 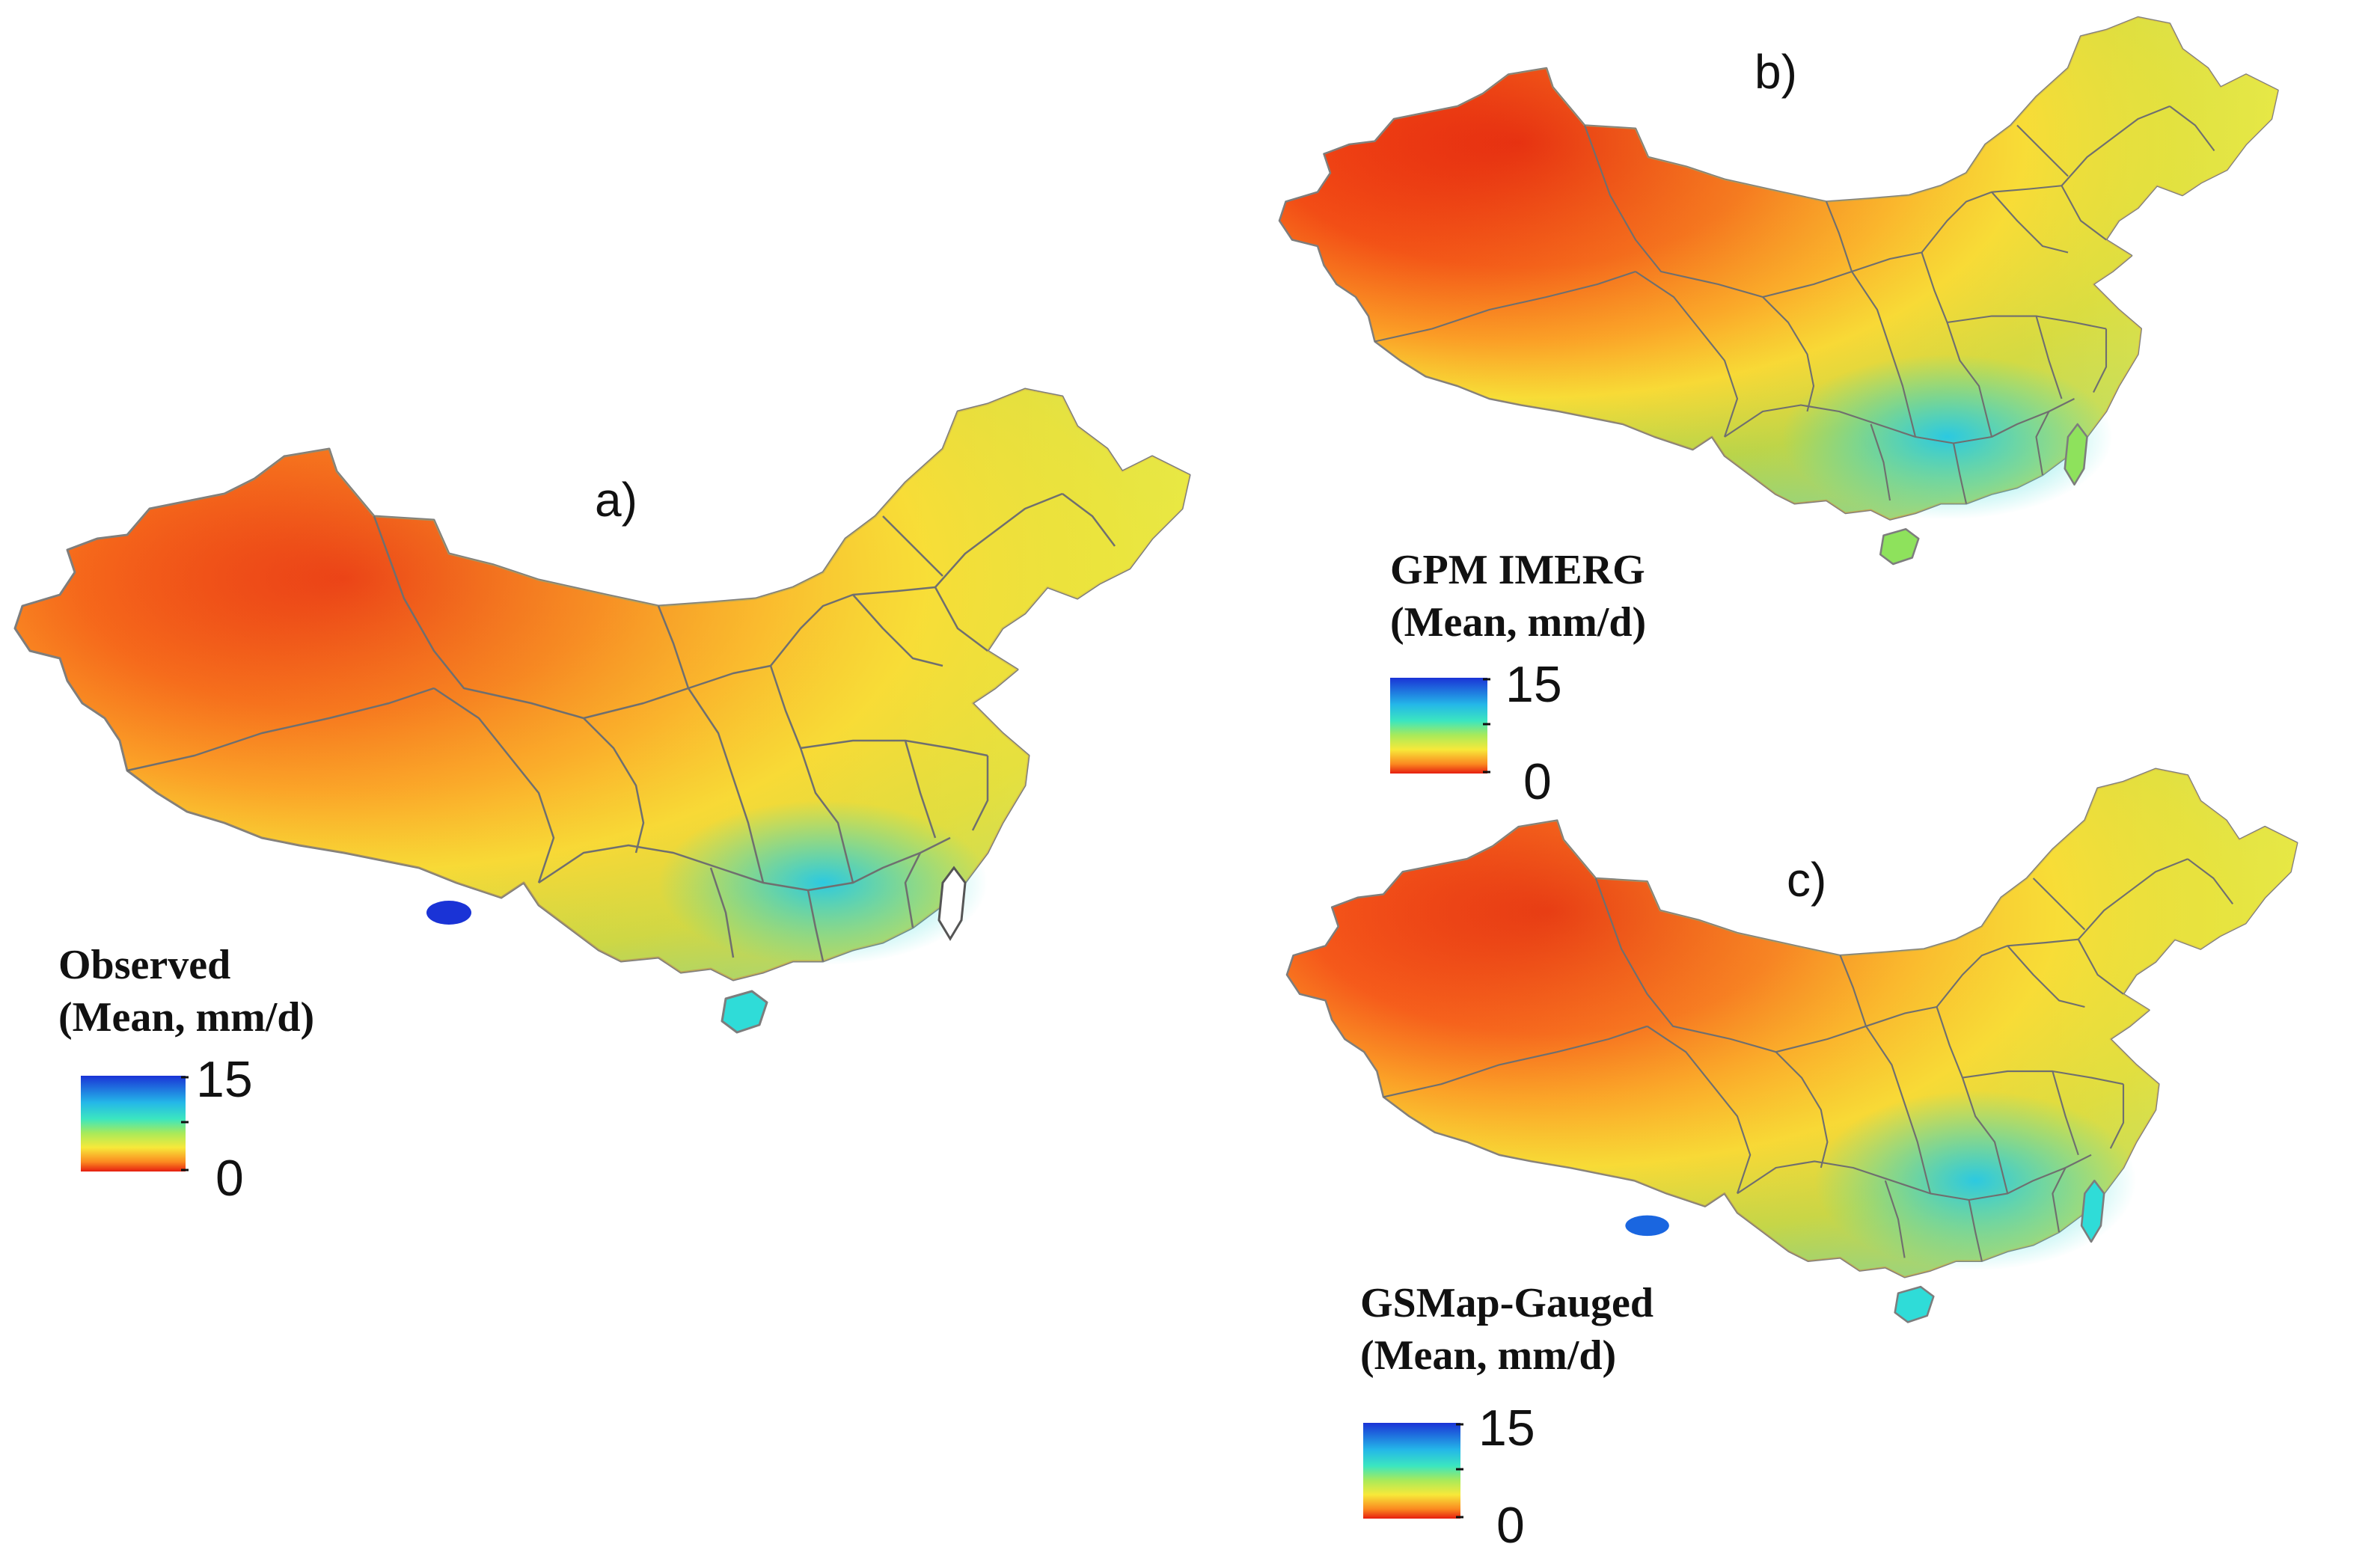 What do you see at coordinates (144, 965) in the screenshot?
I see `legend-title-line1: Observed` at bounding box center [144, 965].